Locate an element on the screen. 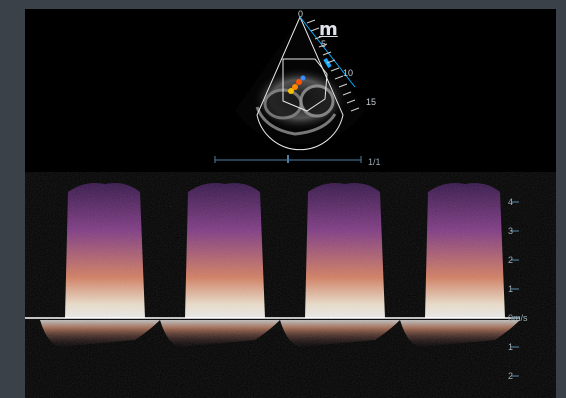 The image size is (566, 398). doppler-cursor is located at coordinates (327, 52).